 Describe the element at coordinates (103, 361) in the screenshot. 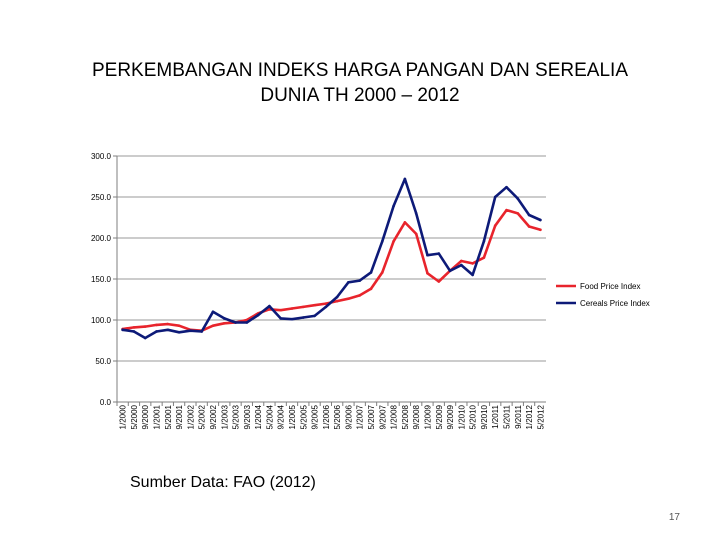

I see `y-tick-label: 50.0` at that location.